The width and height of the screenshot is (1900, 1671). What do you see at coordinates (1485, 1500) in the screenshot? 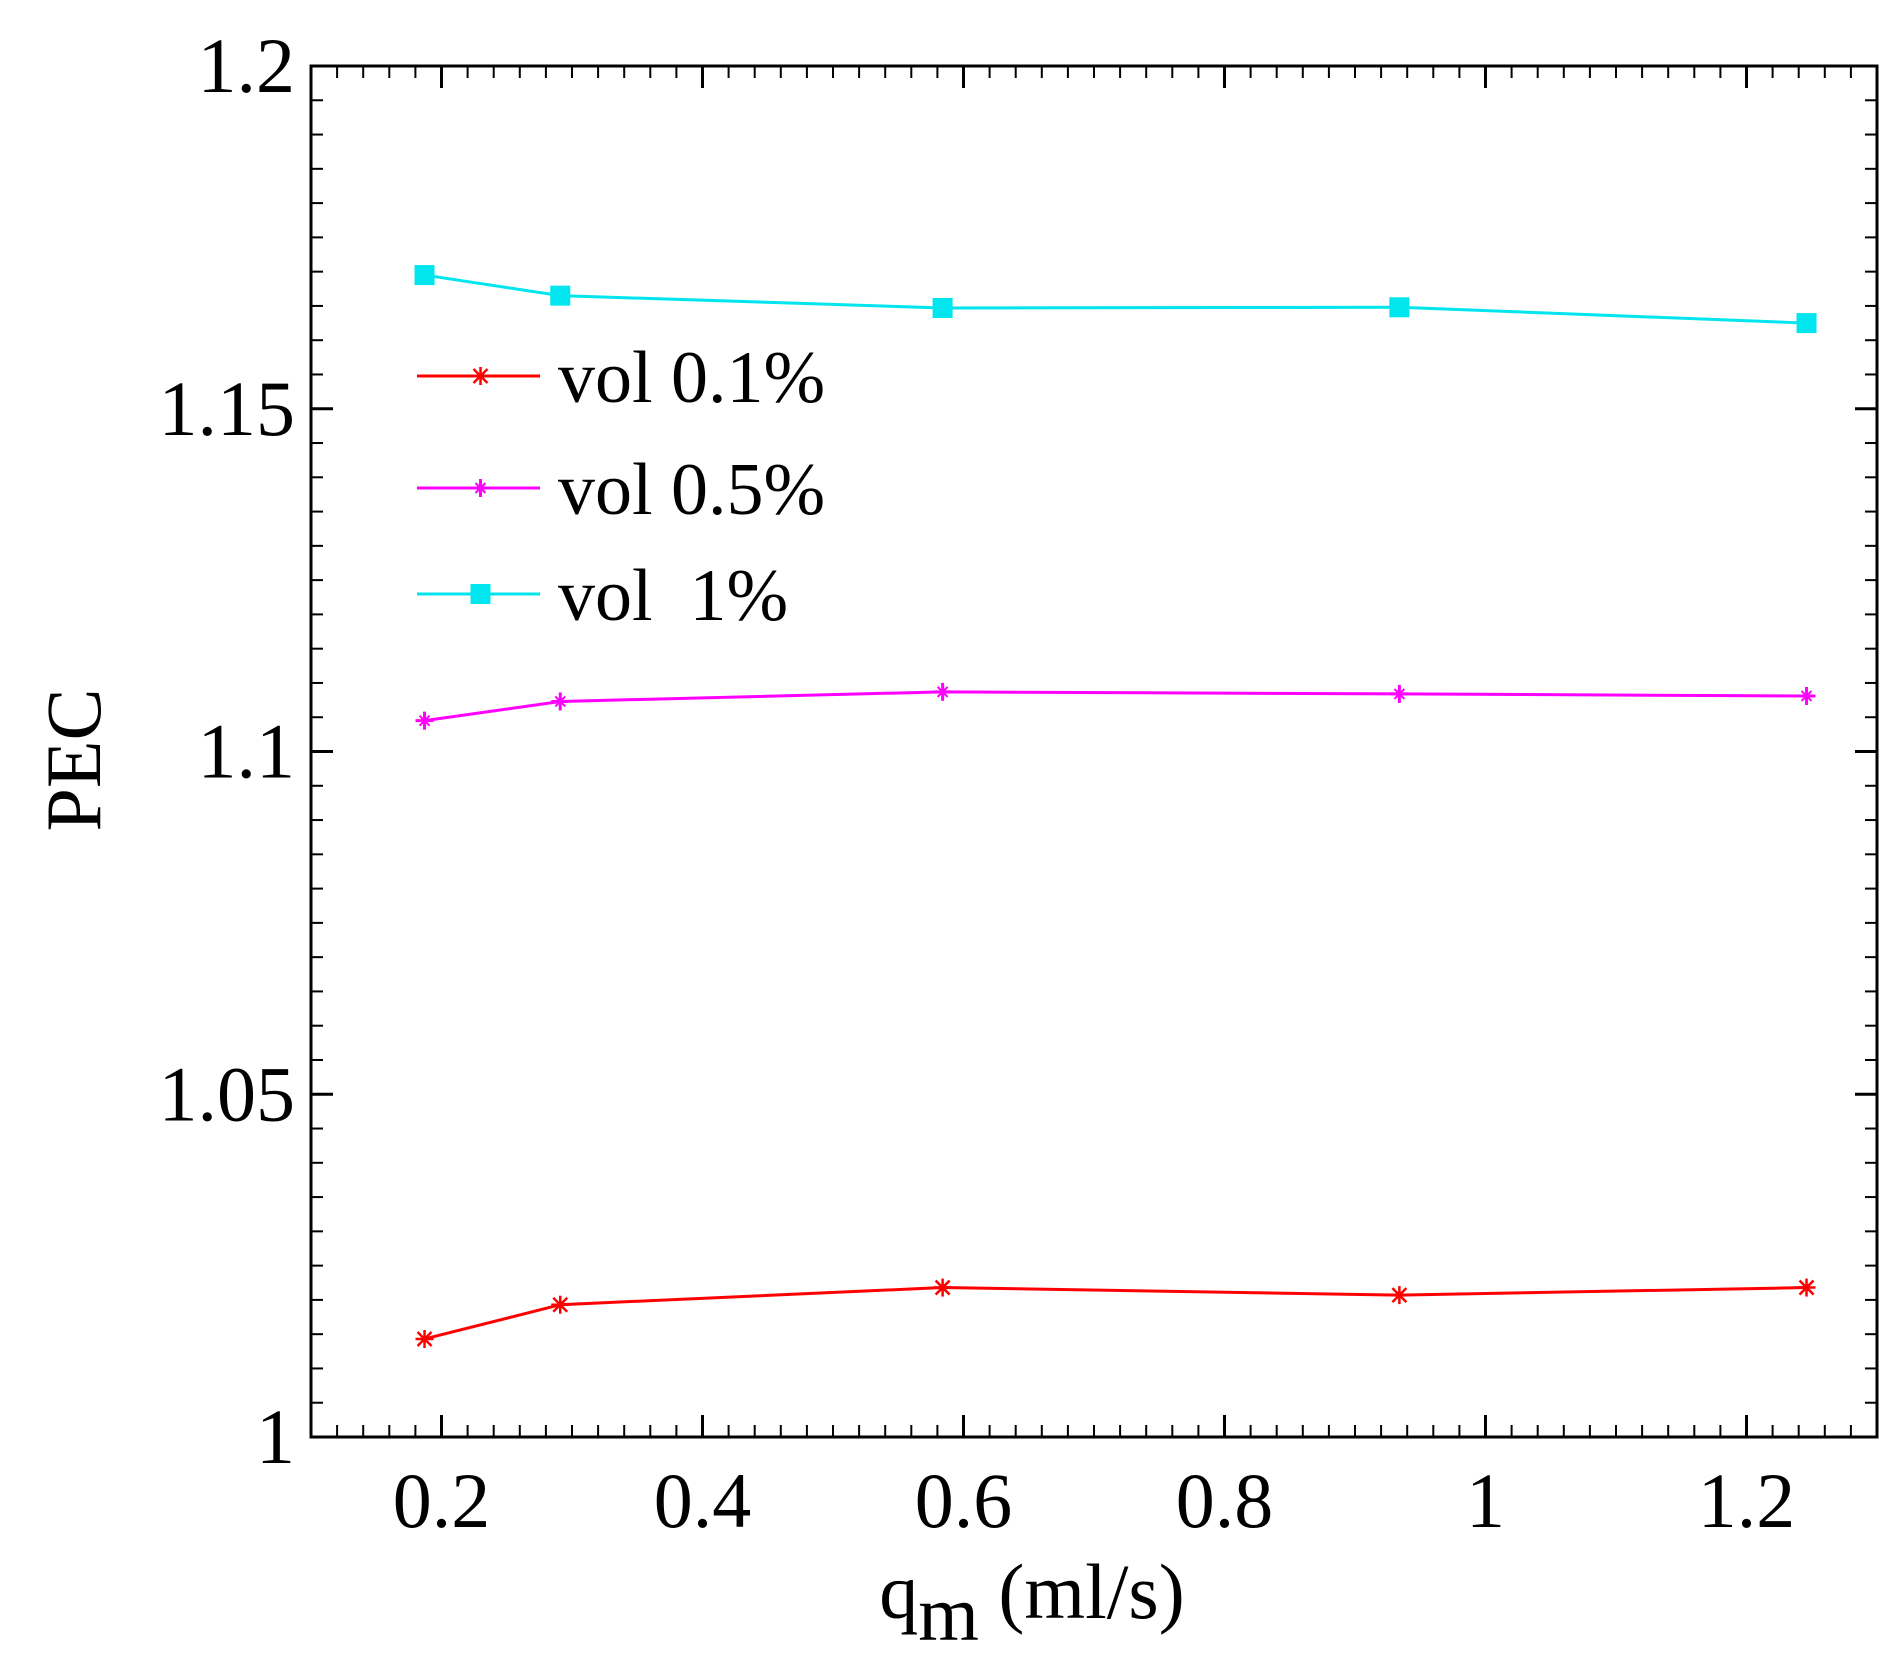
I see `x-tick-label: 1` at bounding box center [1485, 1500].